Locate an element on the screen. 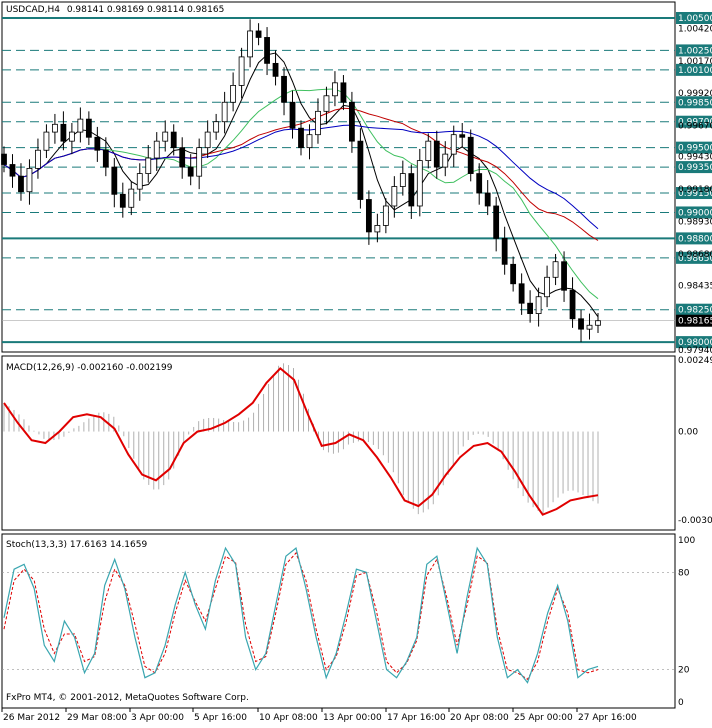  level-price-label: 0.98250 is located at coordinates (695, 311).